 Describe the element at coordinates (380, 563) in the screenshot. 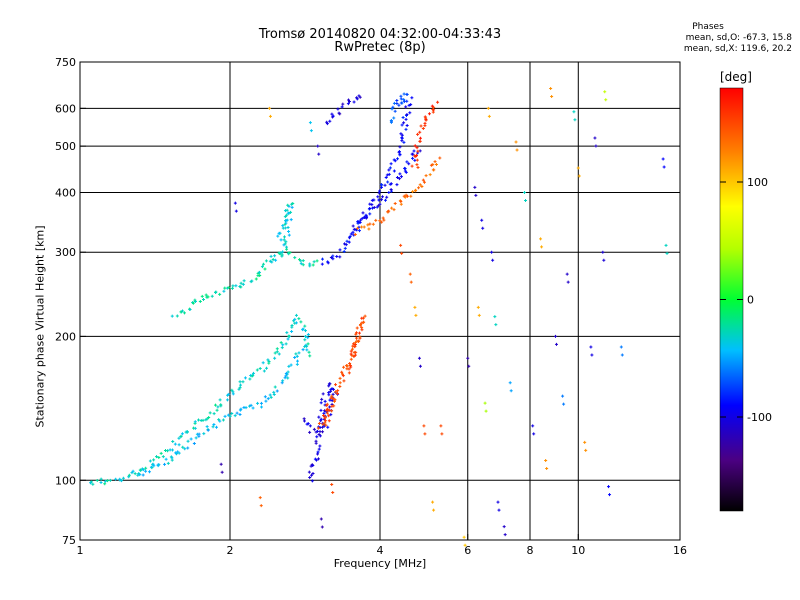

I see `x-axis-label: Frequency [MHz]` at that location.